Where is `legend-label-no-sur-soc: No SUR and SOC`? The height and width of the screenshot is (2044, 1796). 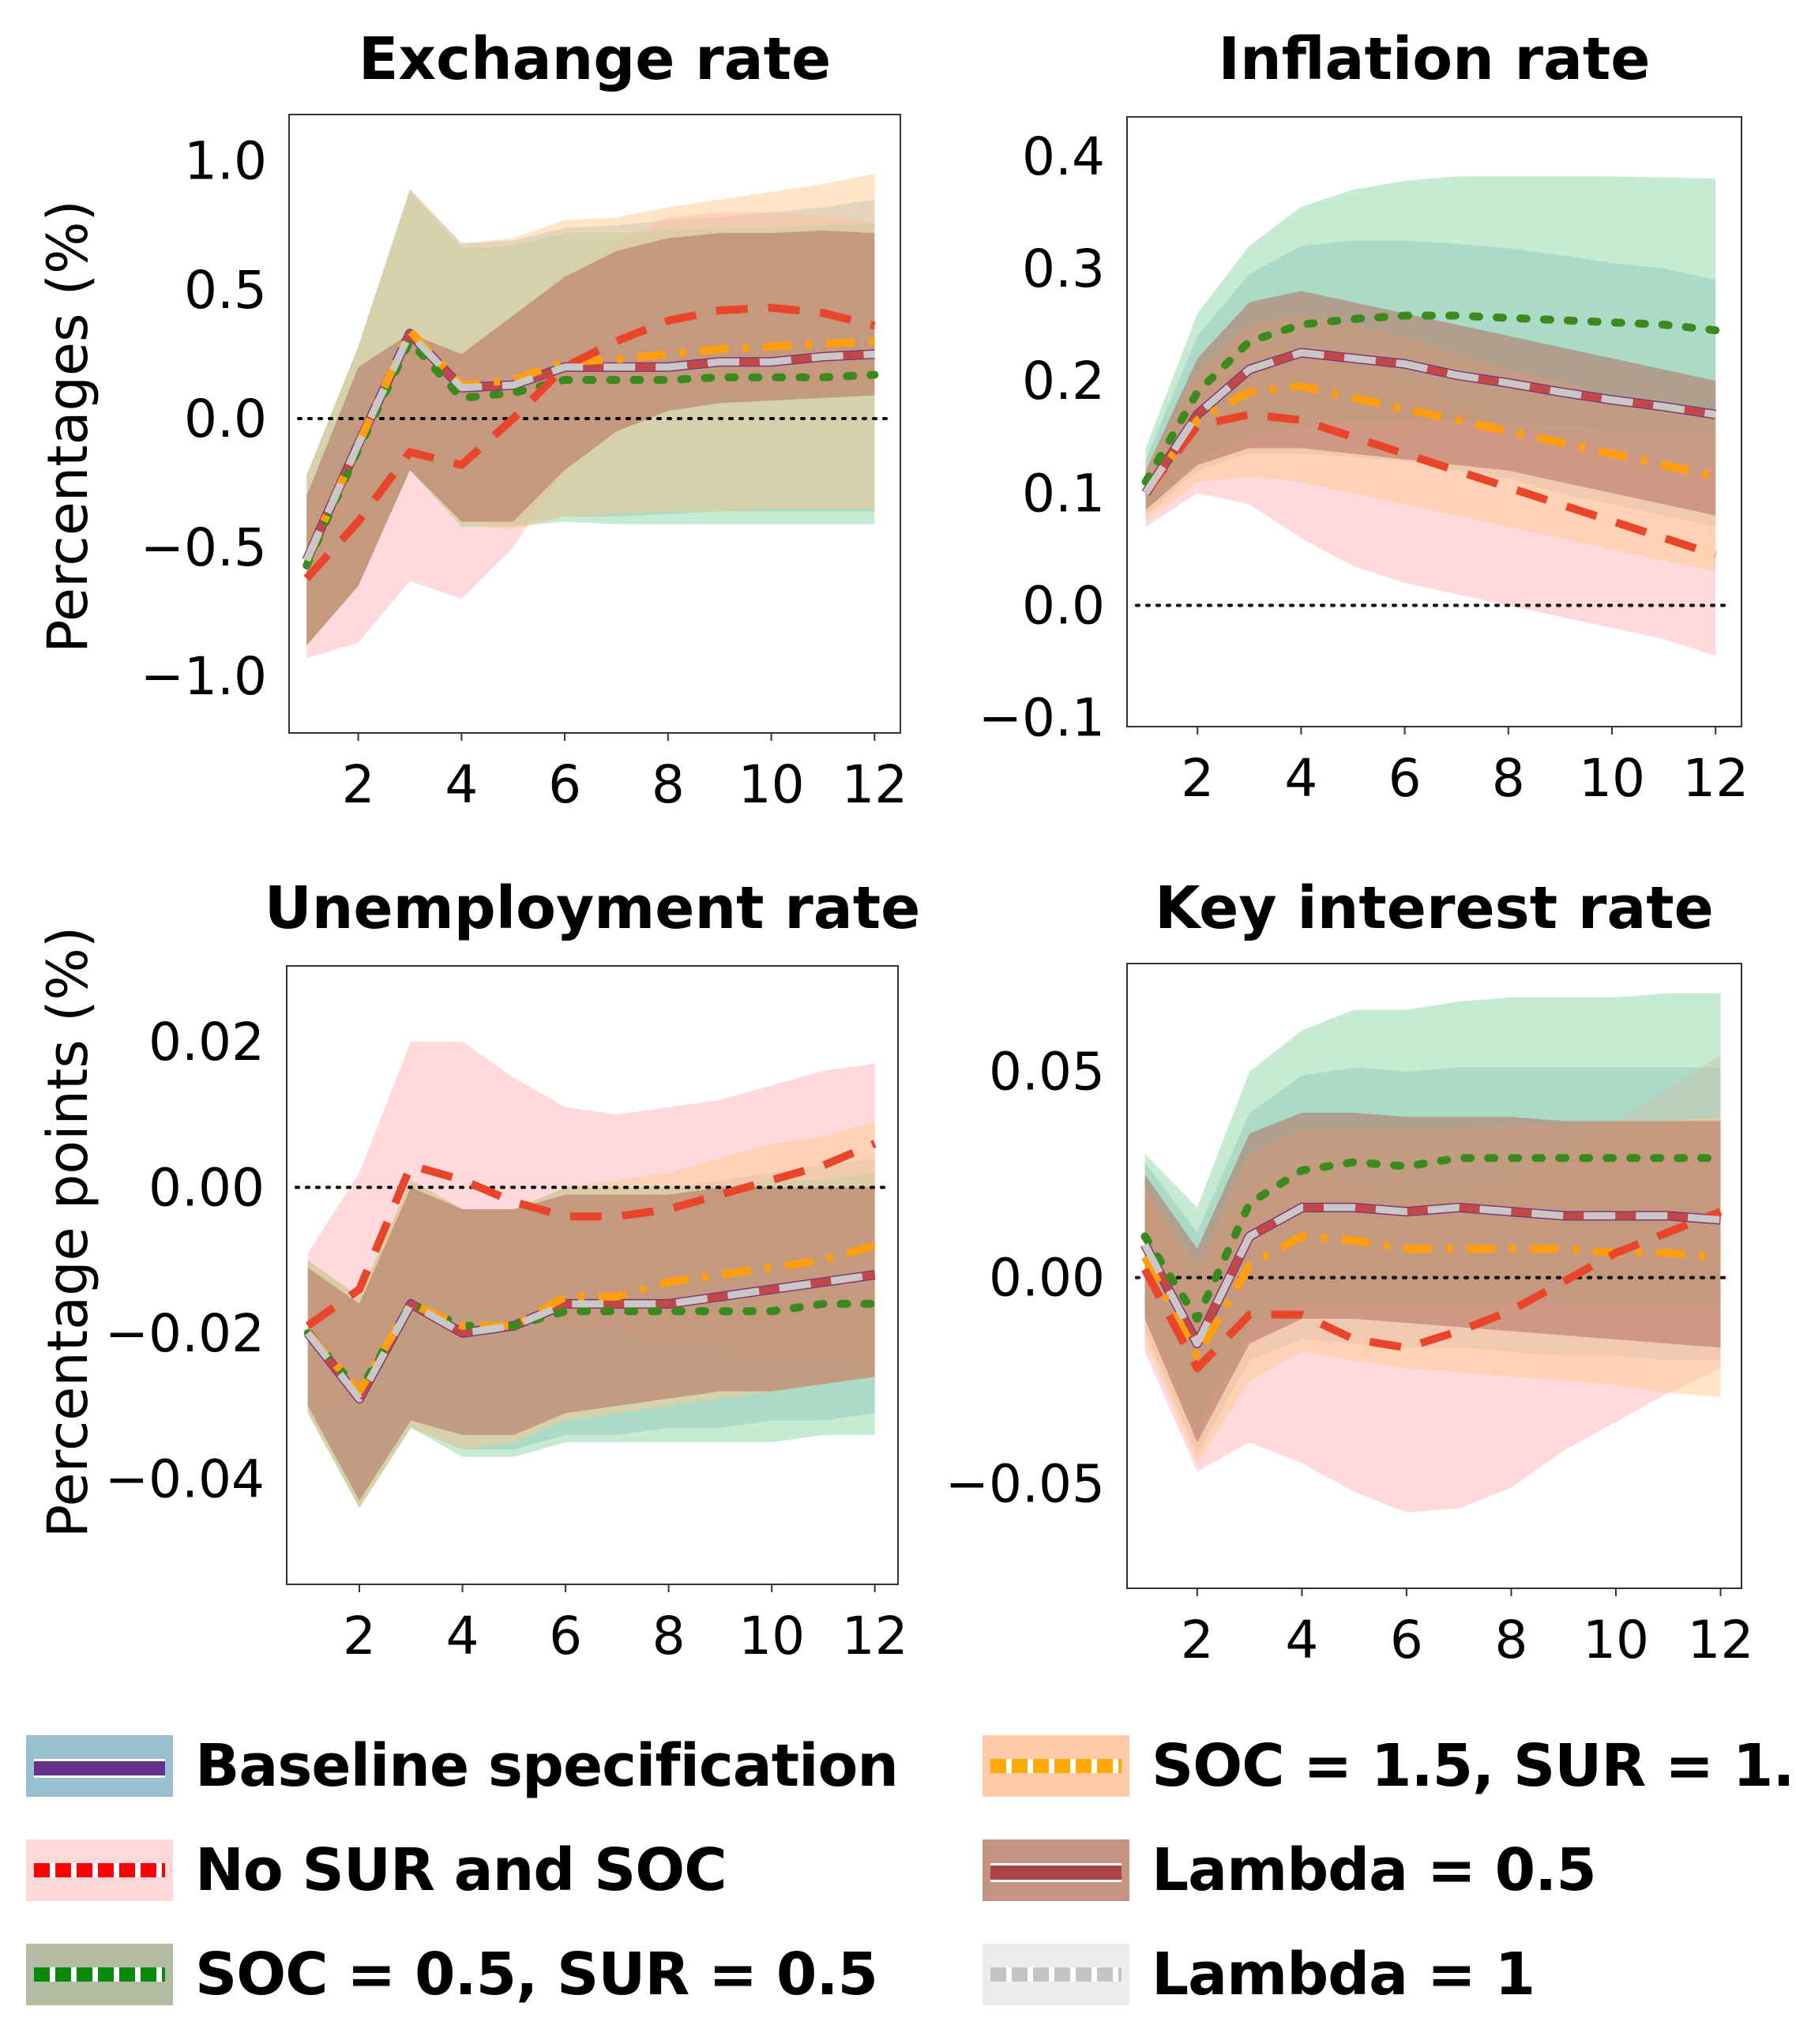
legend-label-no-sur-soc: No SUR and SOC is located at coordinates (461, 1870).